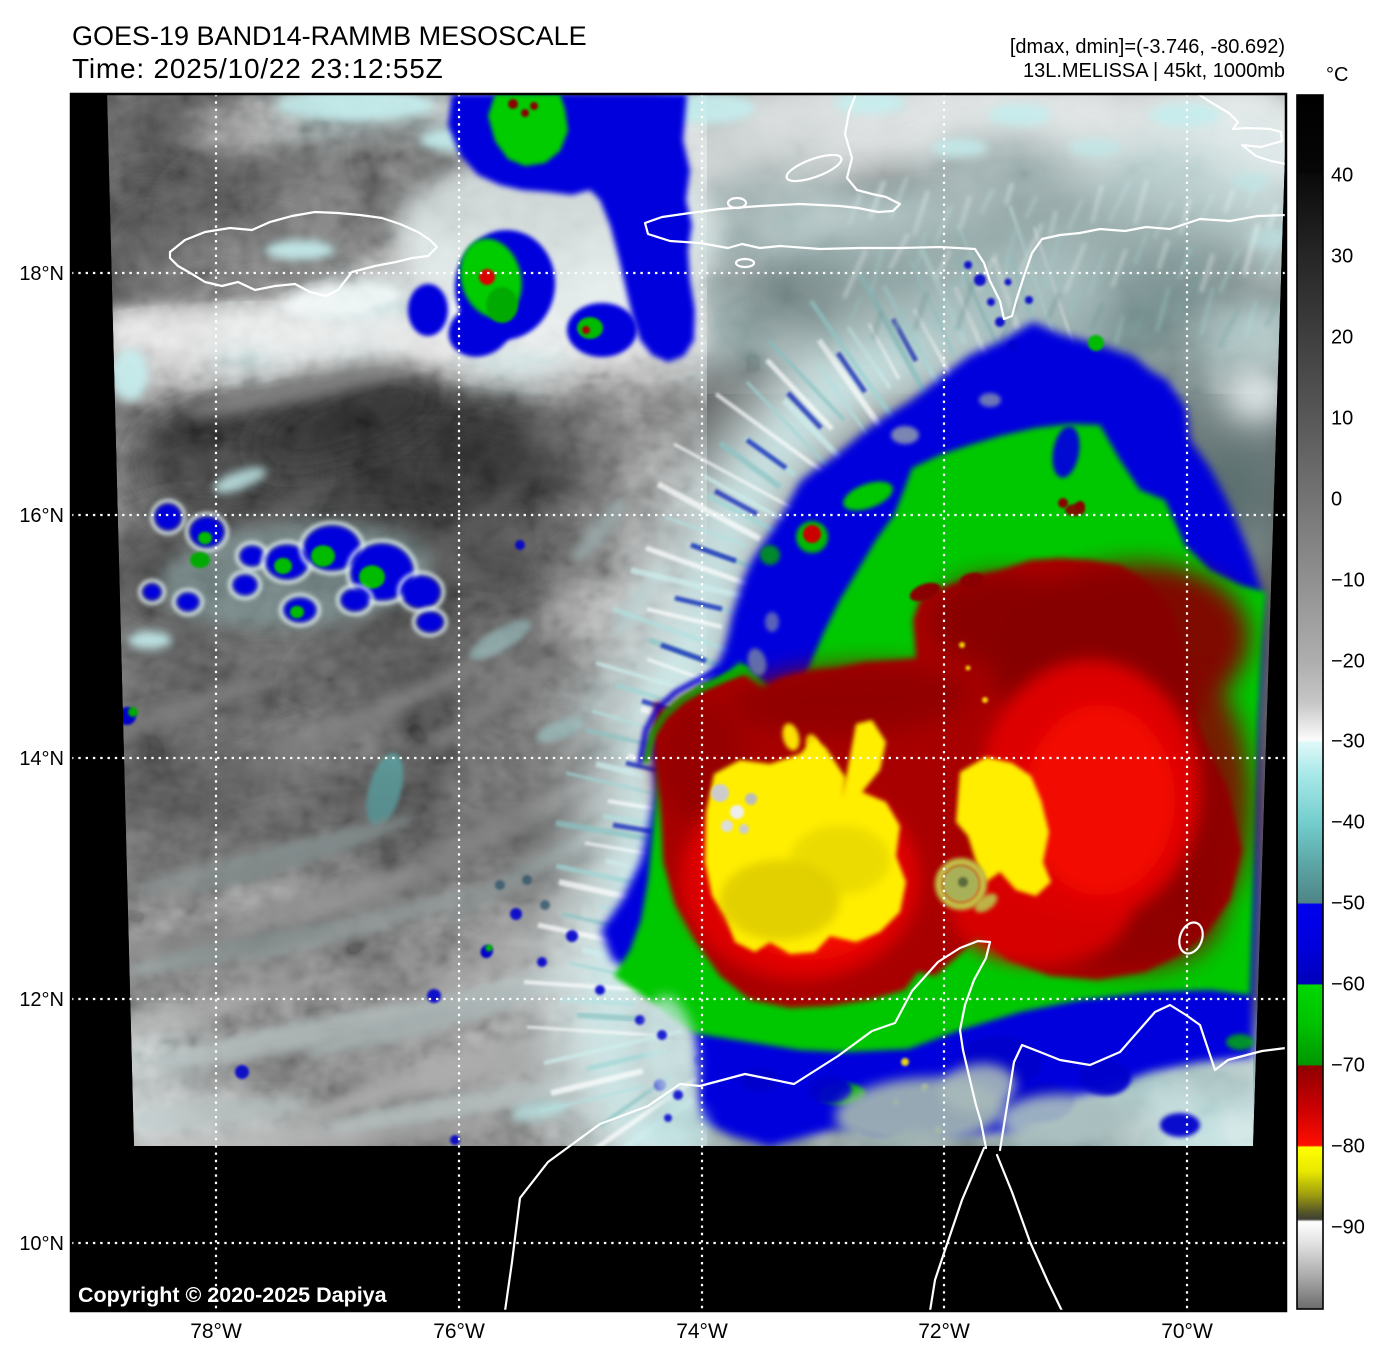 This screenshot has height=1364, width=1390. What do you see at coordinates (1348, 1065) in the screenshot?
I see `svg-text: −70` at bounding box center [1348, 1065].